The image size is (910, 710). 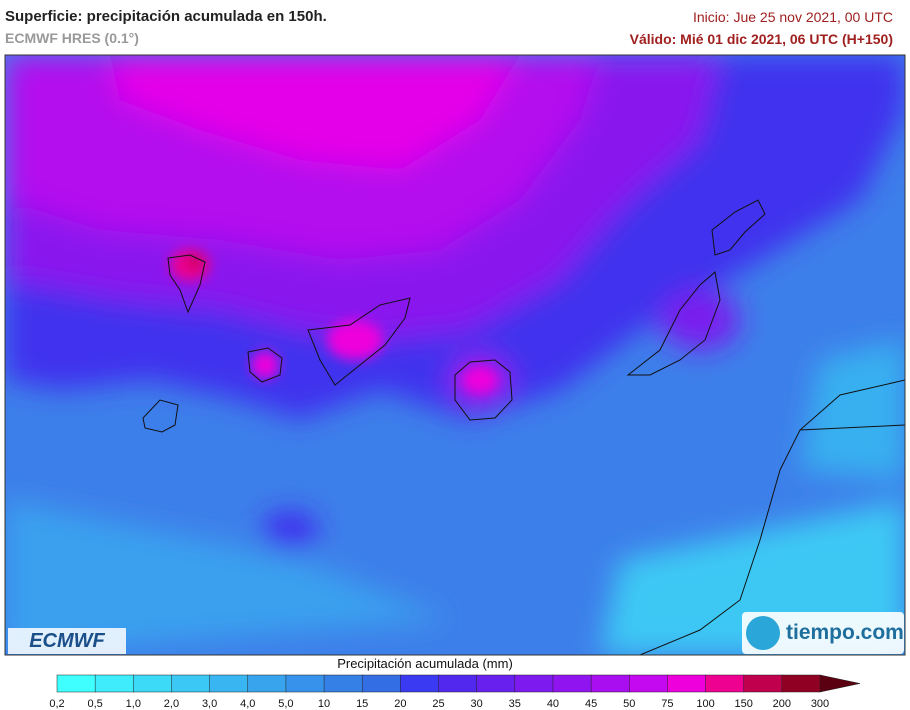 What do you see at coordinates (515, 704) in the screenshot?
I see `colorbar-label: 35` at bounding box center [515, 704].